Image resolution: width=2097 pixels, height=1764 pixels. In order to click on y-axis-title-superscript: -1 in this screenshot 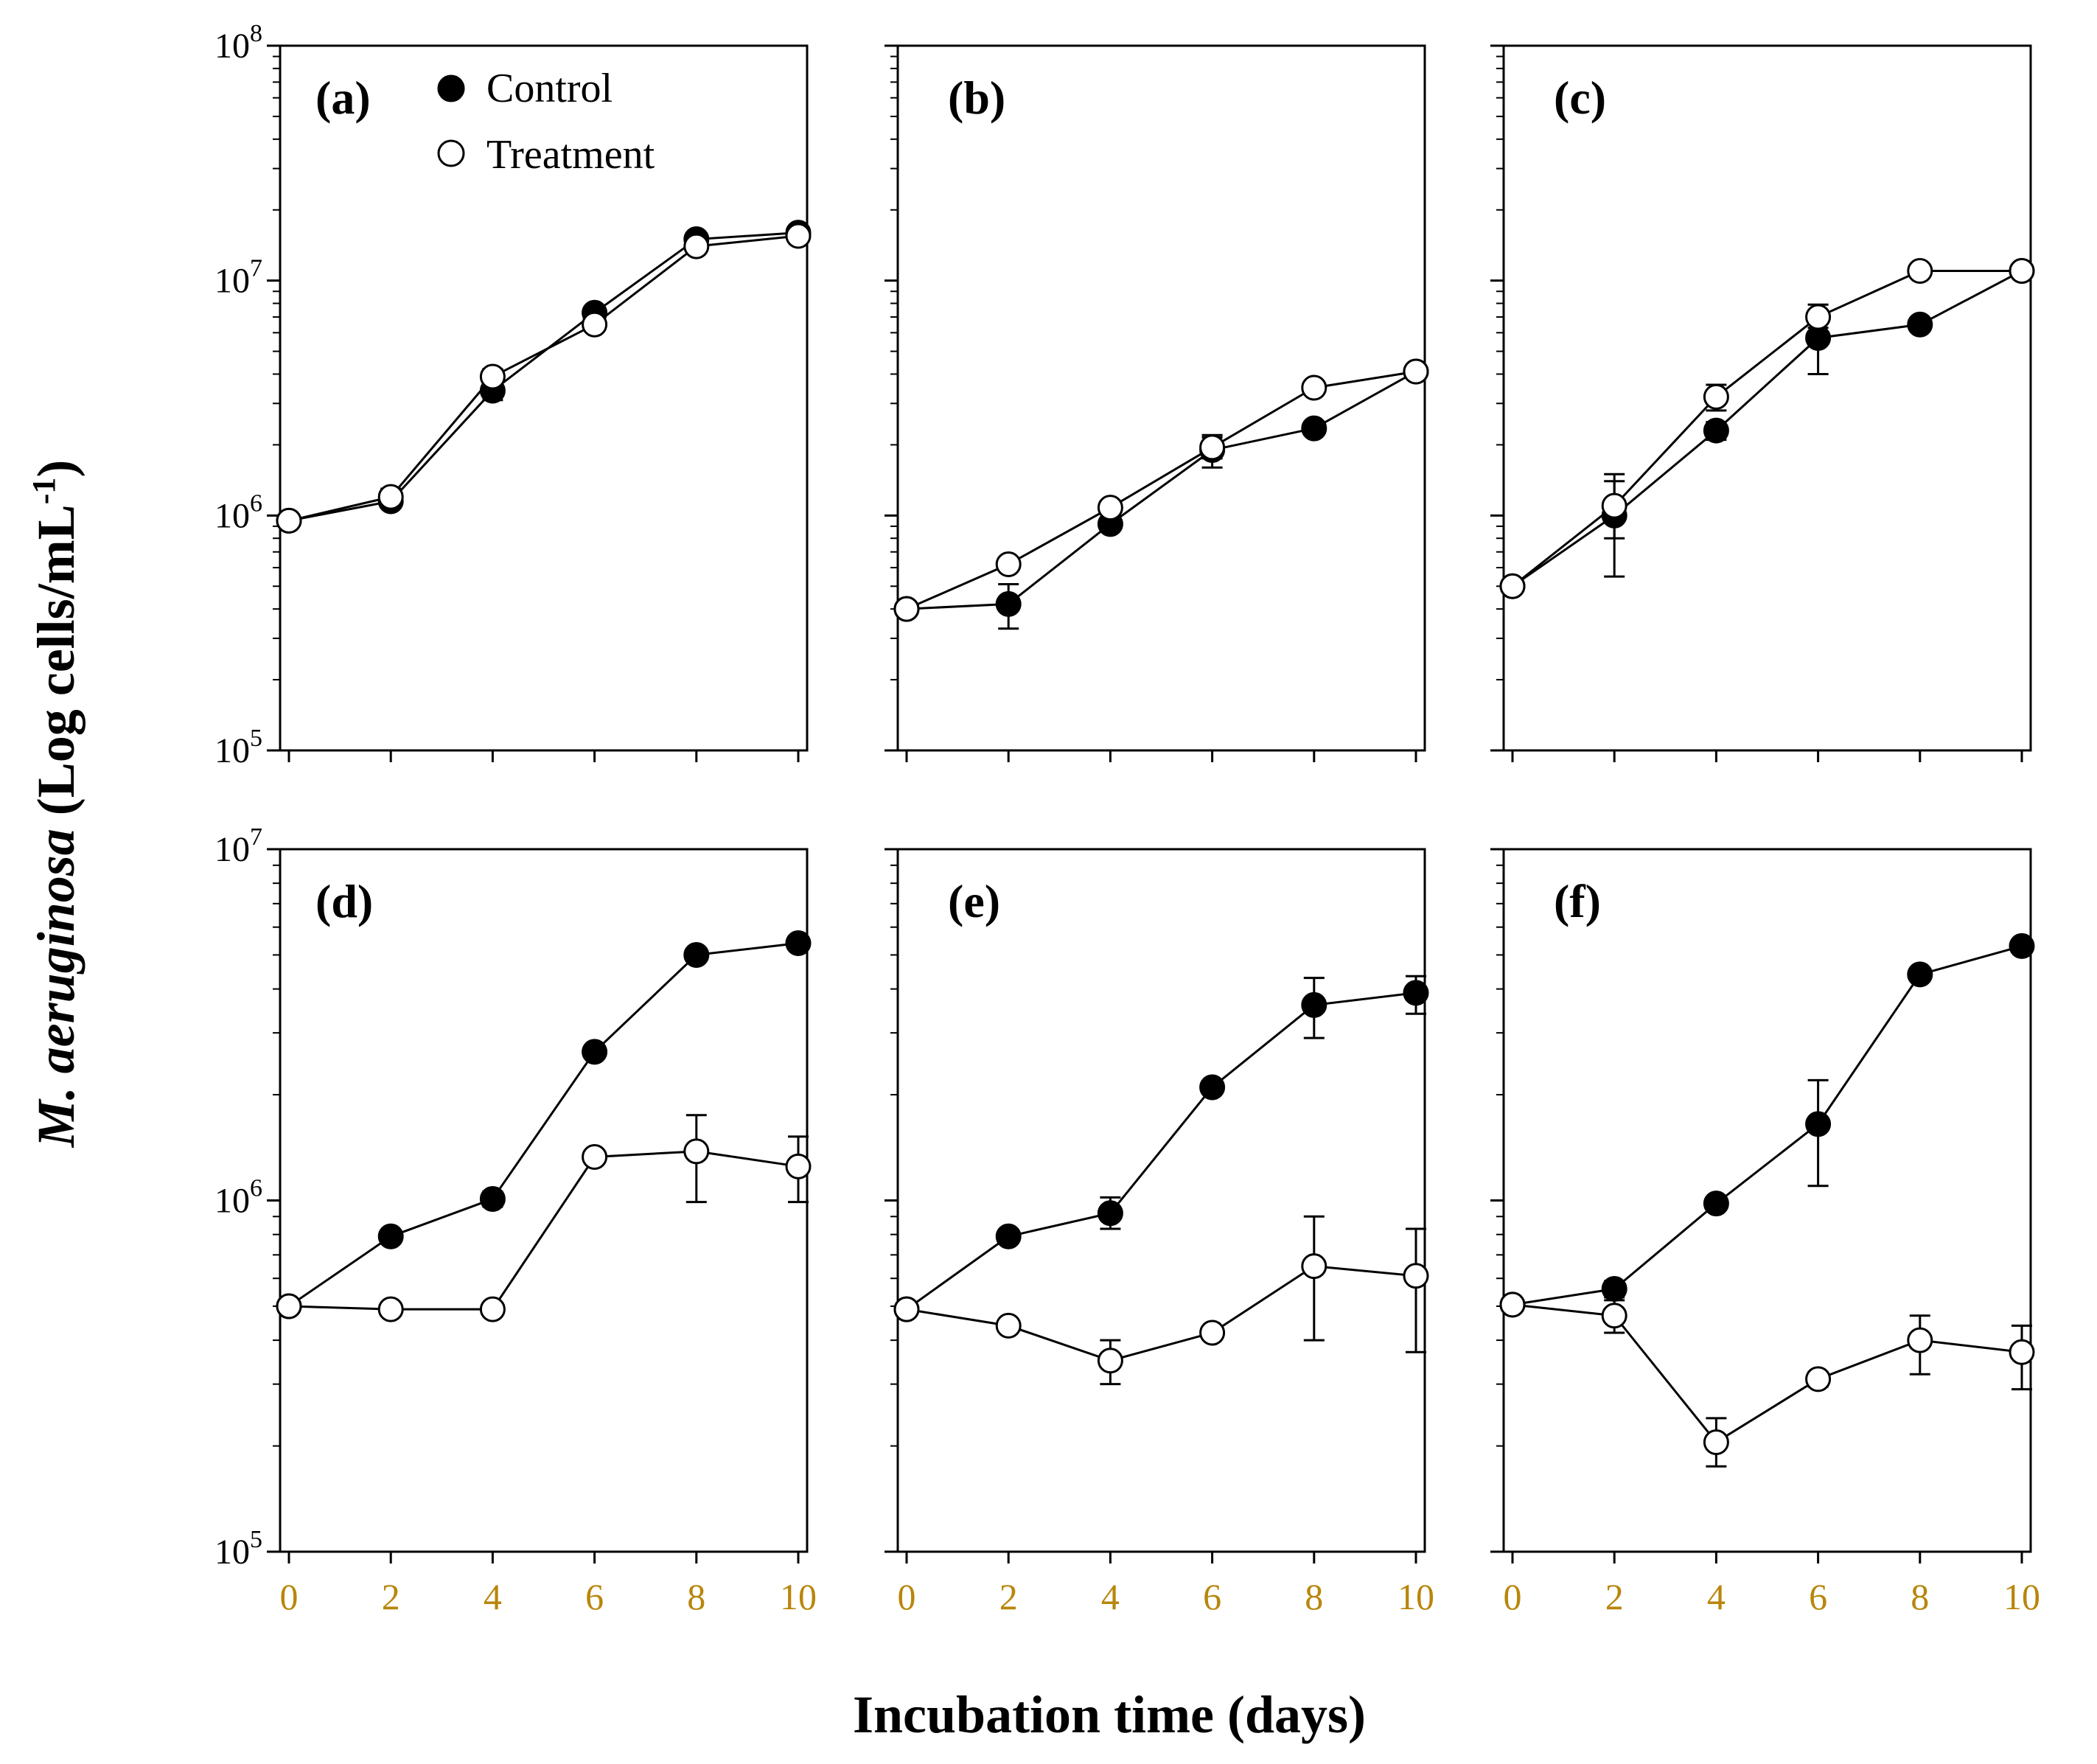, I will do `click(44, 491)`.